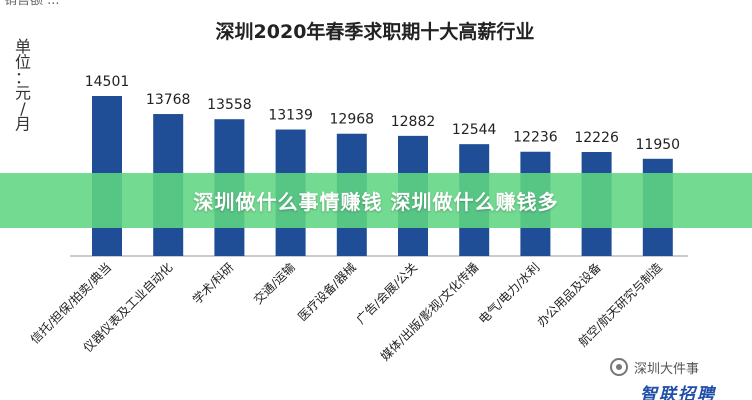  I want to click on unit-label-char: /, so click(23, 108).